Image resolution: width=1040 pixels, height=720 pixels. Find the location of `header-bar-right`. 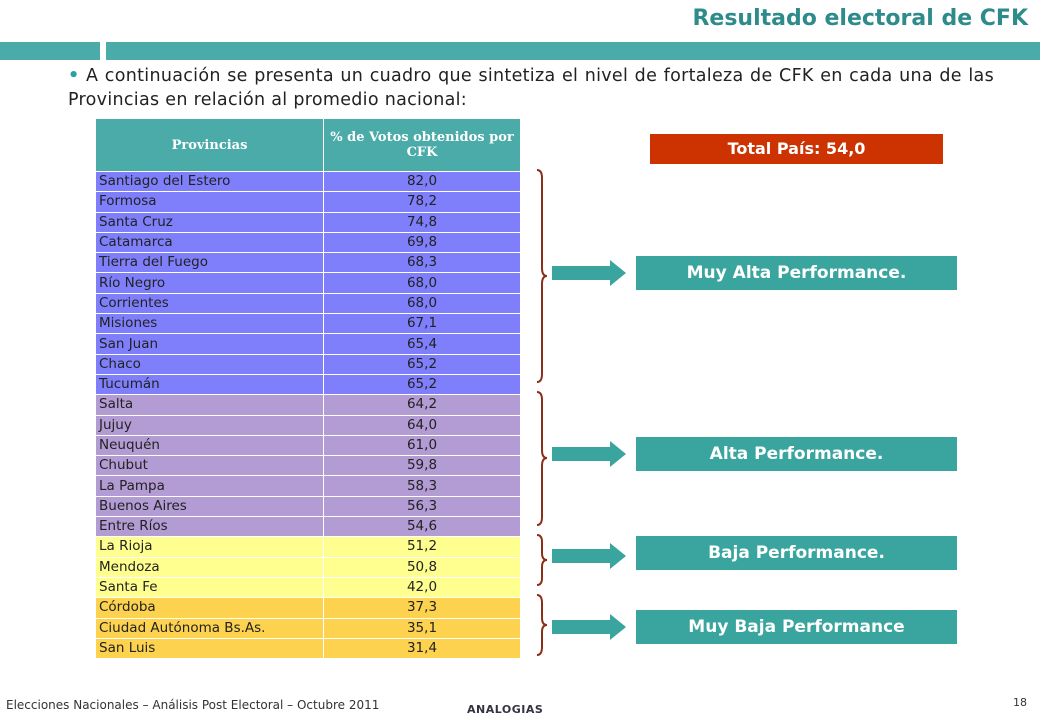

header-bar-right is located at coordinates (573, 51).